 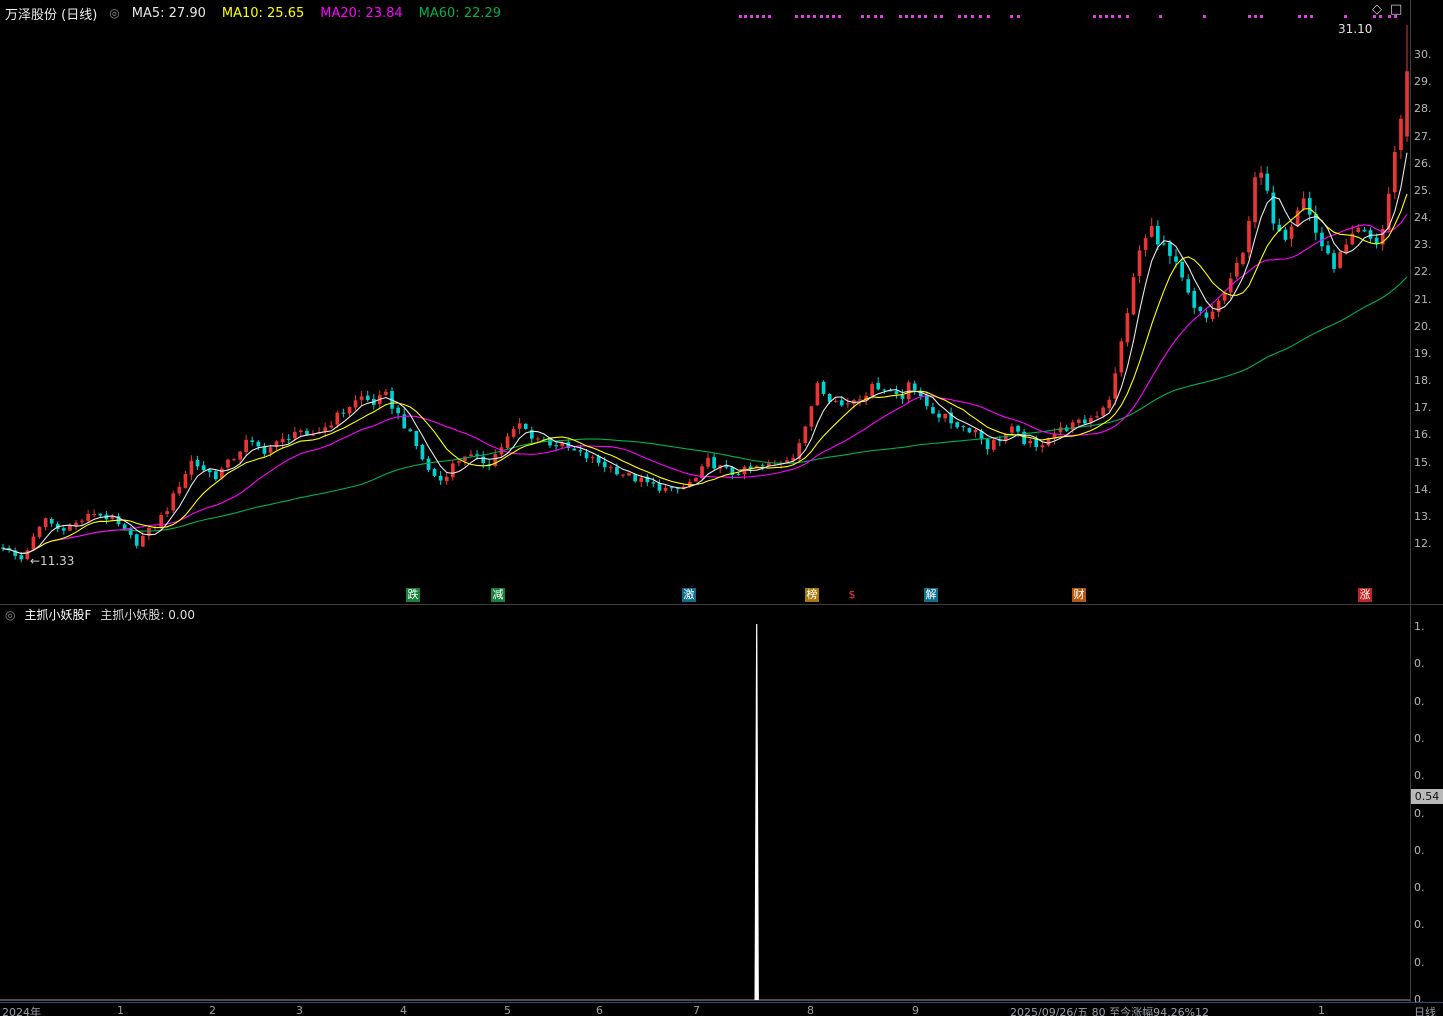 What do you see at coordinates (1423, 218) in the screenshot?
I see `price-tick: 24.` at bounding box center [1423, 218].